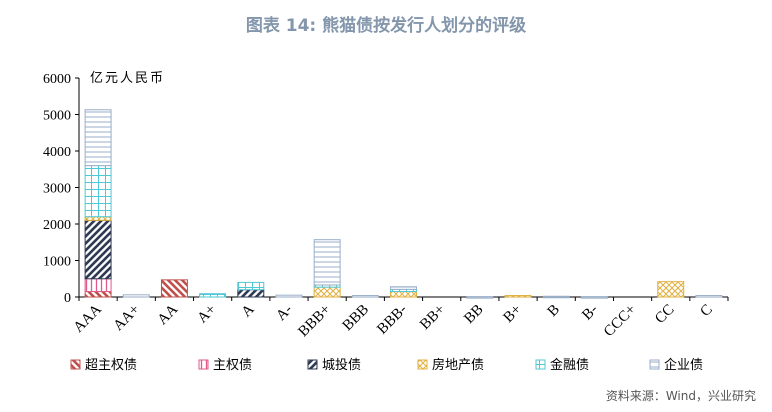 The width and height of the screenshot is (772, 412). I want to click on x-tick-label: BBB+, so click(314, 321).